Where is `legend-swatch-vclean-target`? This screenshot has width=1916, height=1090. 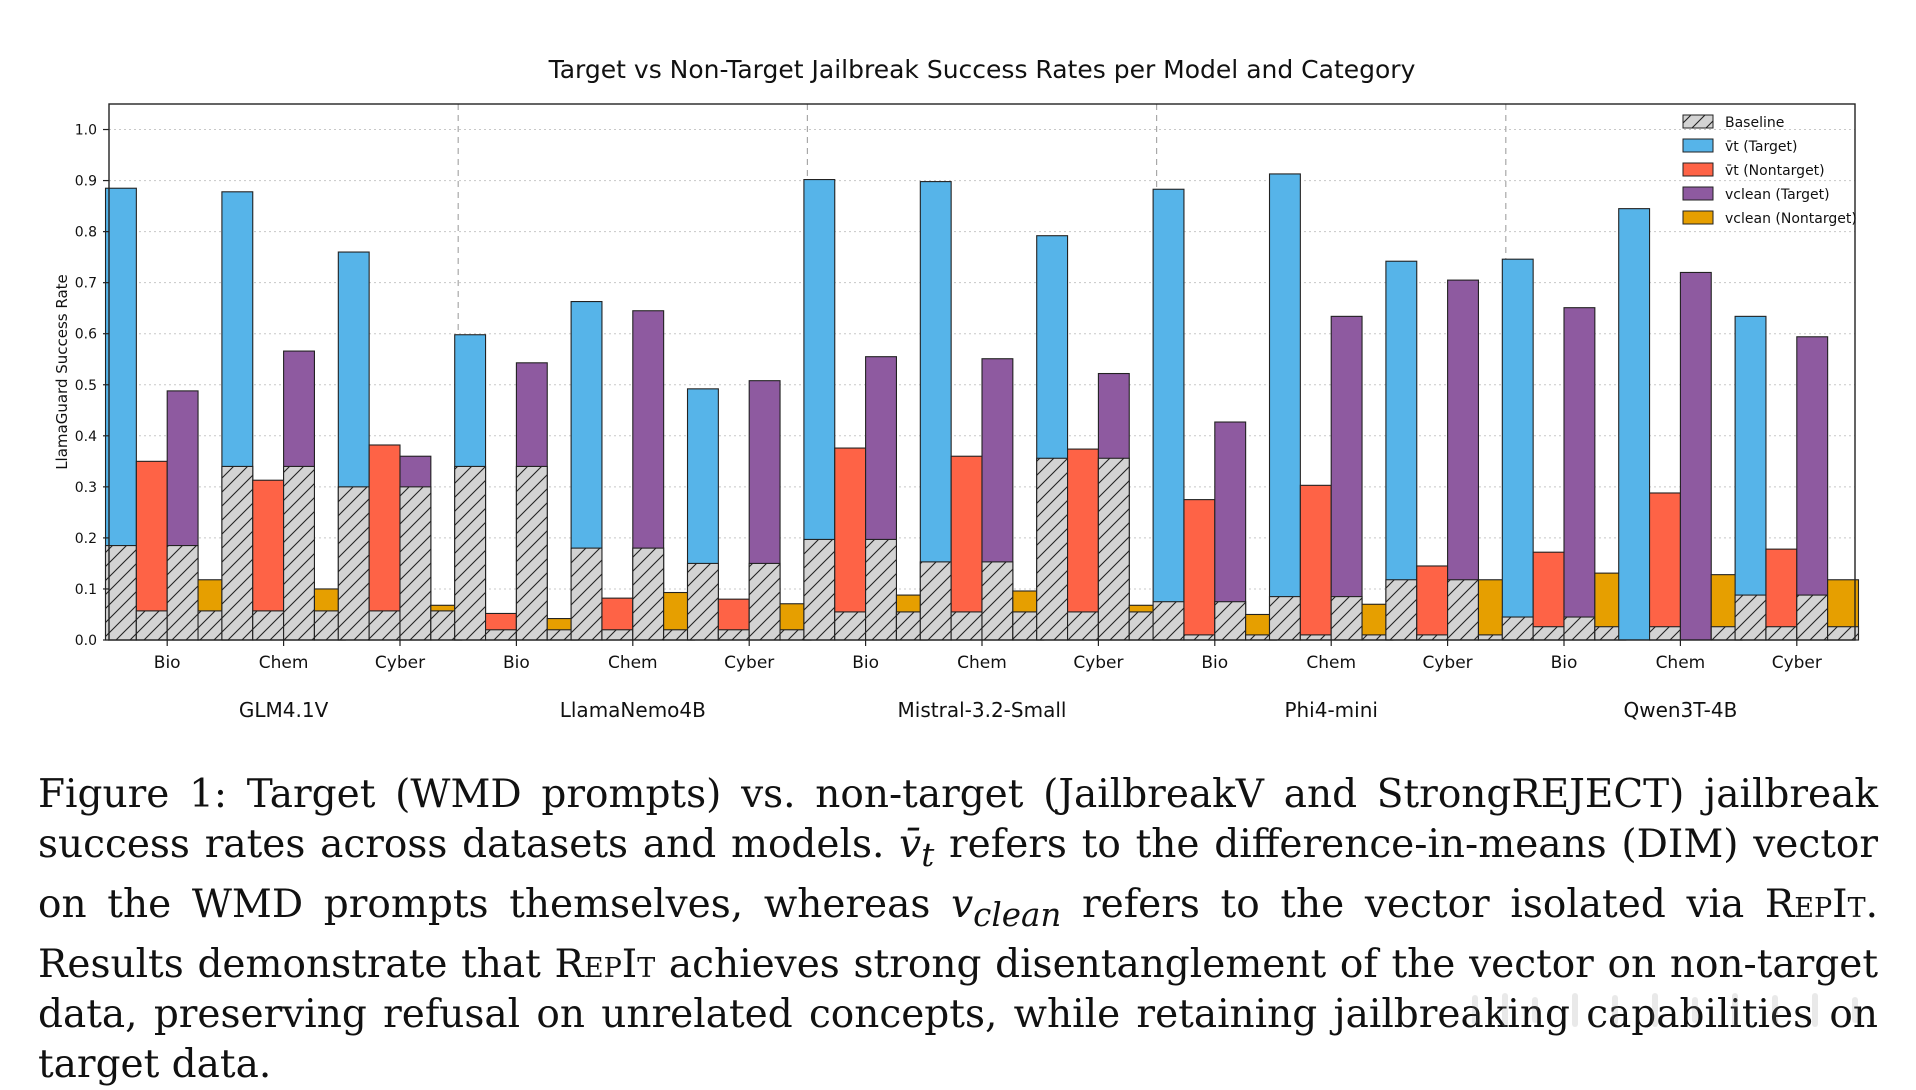
legend-swatch-vclean-target is located at coordinates (1698, 193).